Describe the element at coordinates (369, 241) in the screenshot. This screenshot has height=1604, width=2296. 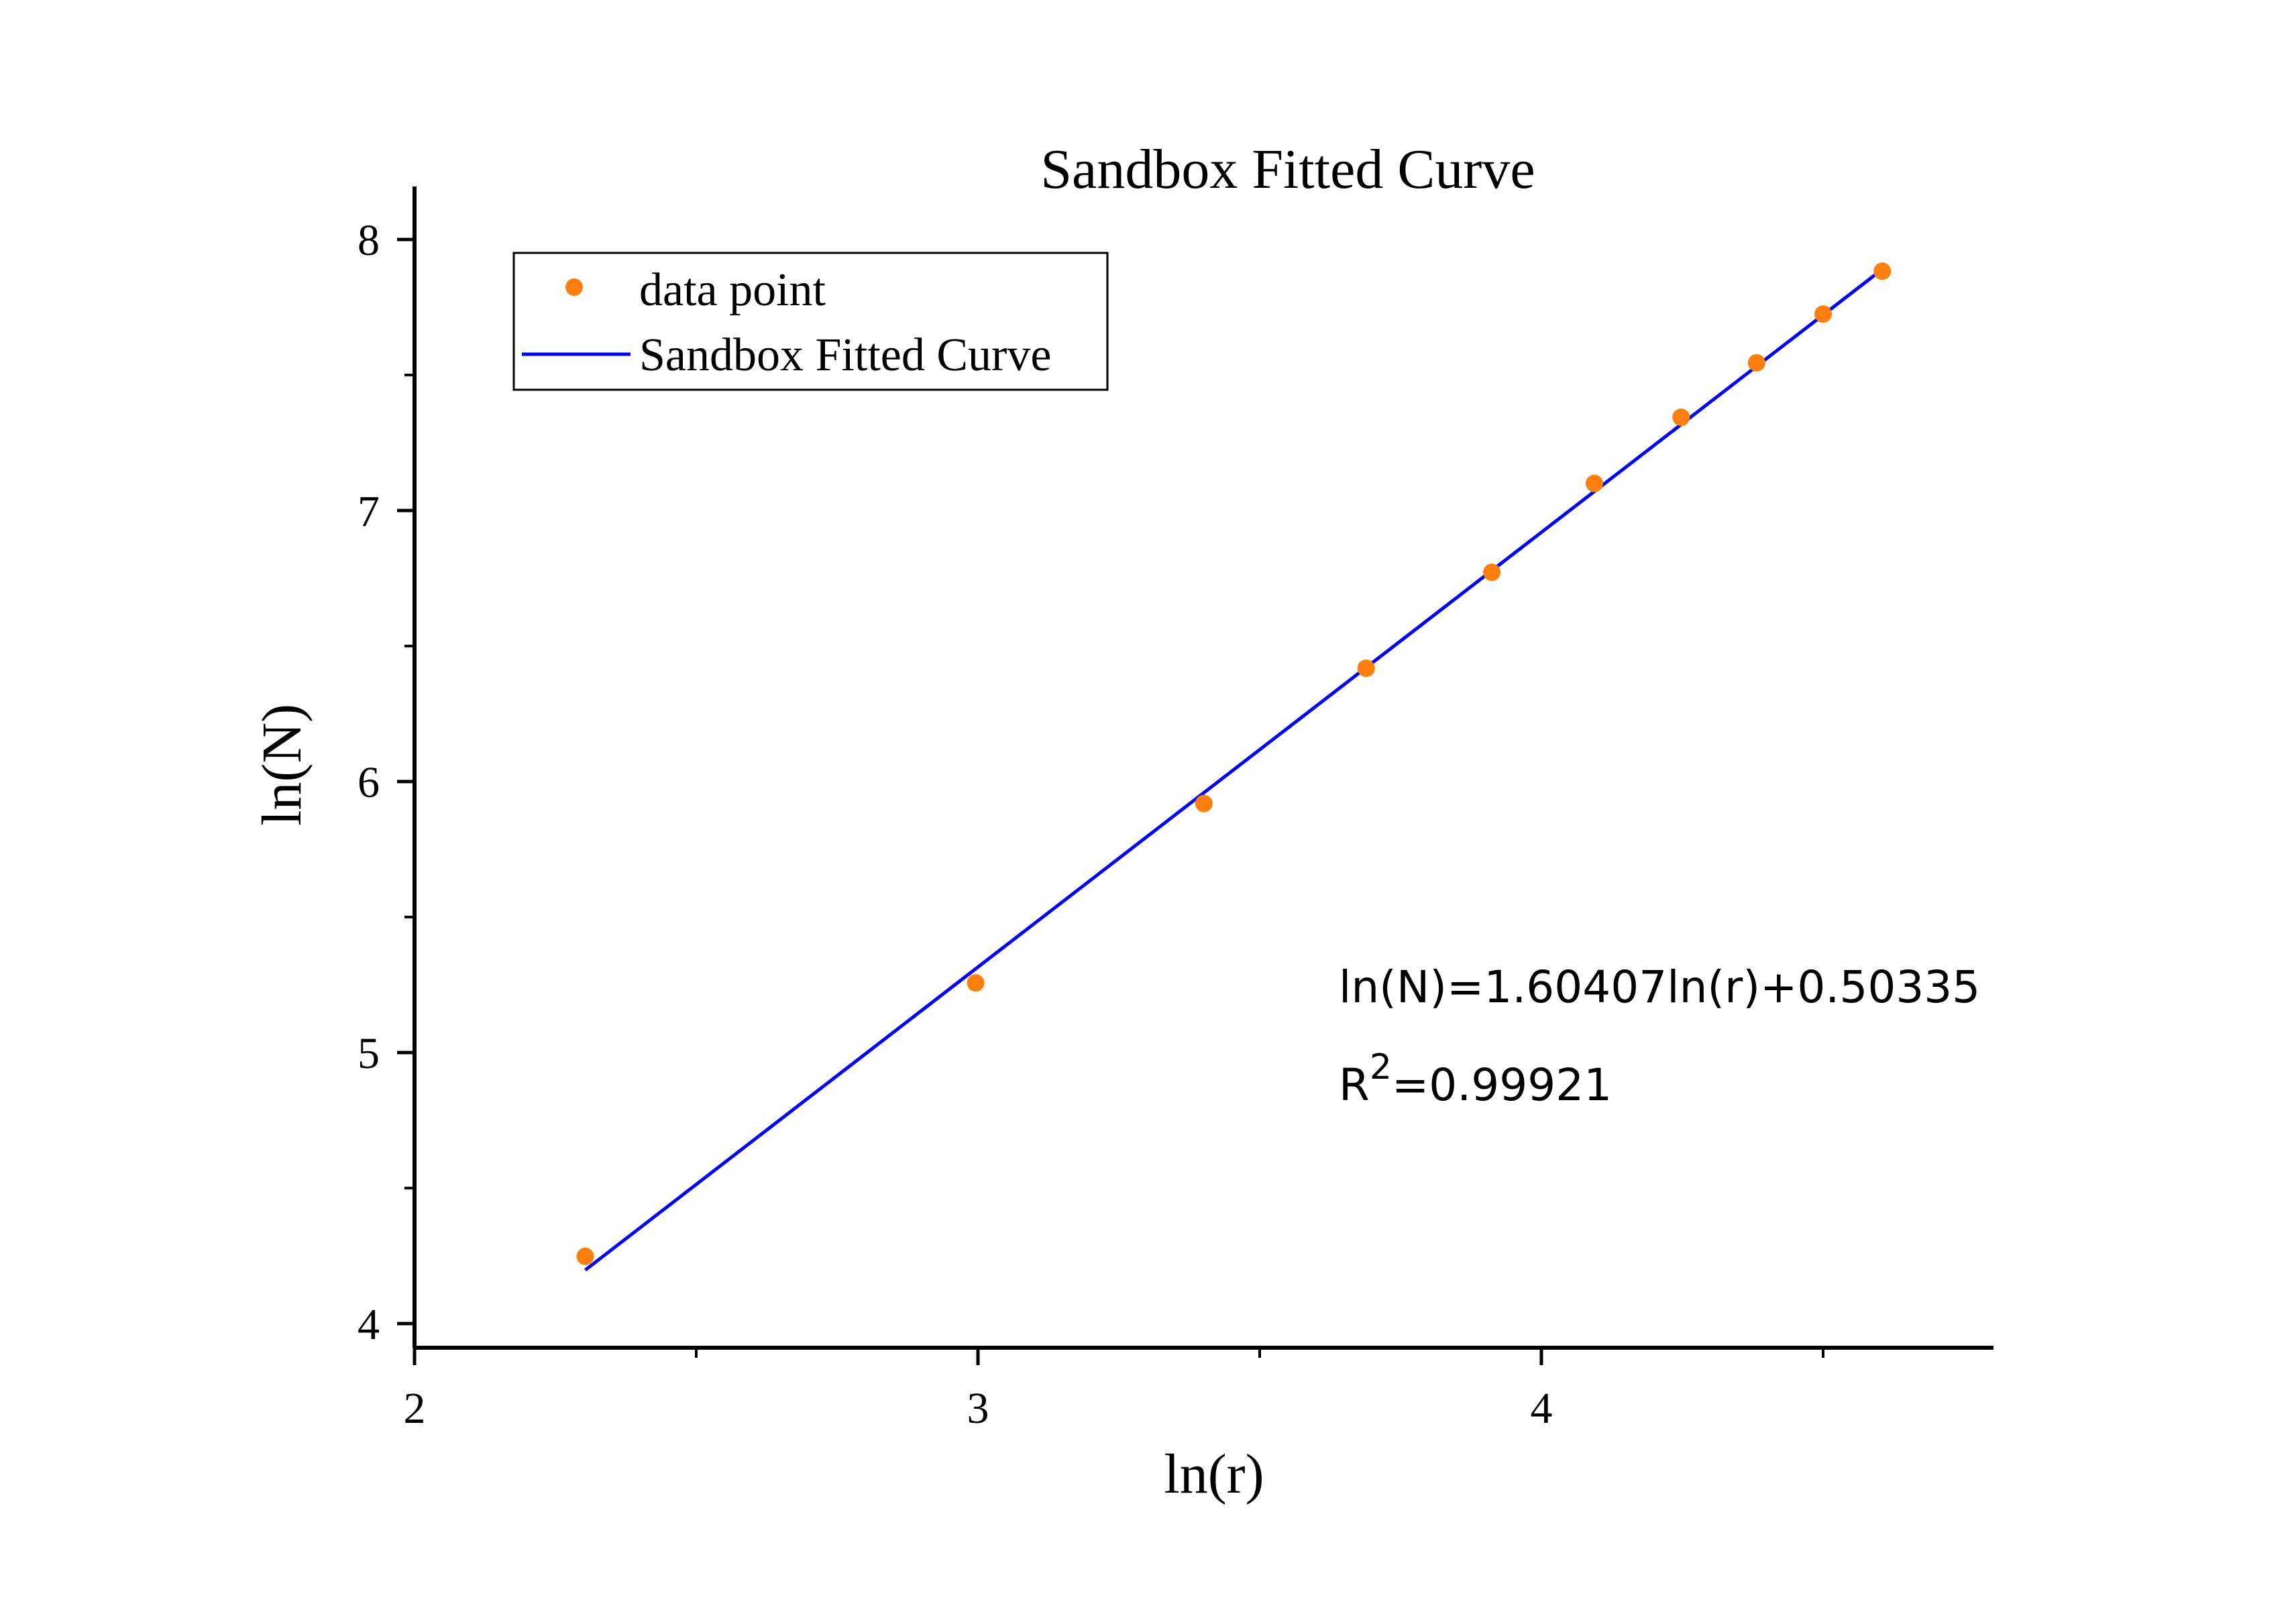
I see `y-tick-label: 8` at that location.